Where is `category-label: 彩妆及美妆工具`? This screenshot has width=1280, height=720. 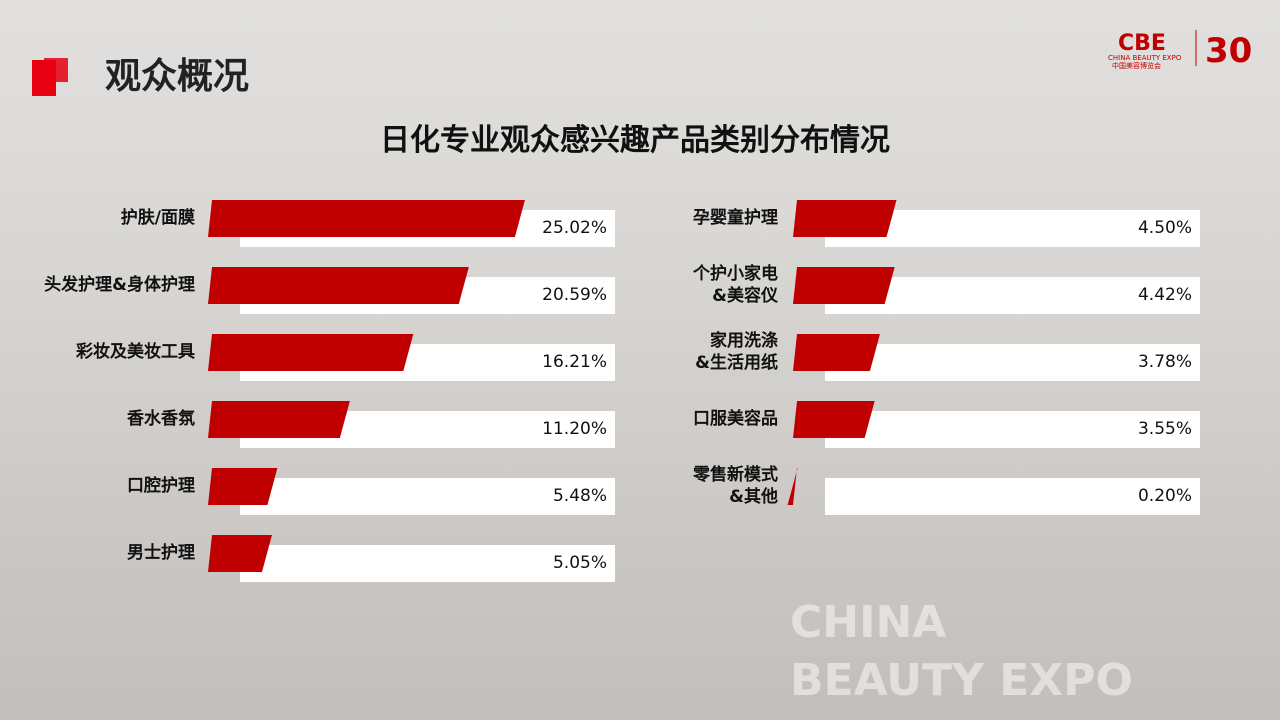
category-label: 彩妆及美妆工具 is located at coordinates (135, 352).